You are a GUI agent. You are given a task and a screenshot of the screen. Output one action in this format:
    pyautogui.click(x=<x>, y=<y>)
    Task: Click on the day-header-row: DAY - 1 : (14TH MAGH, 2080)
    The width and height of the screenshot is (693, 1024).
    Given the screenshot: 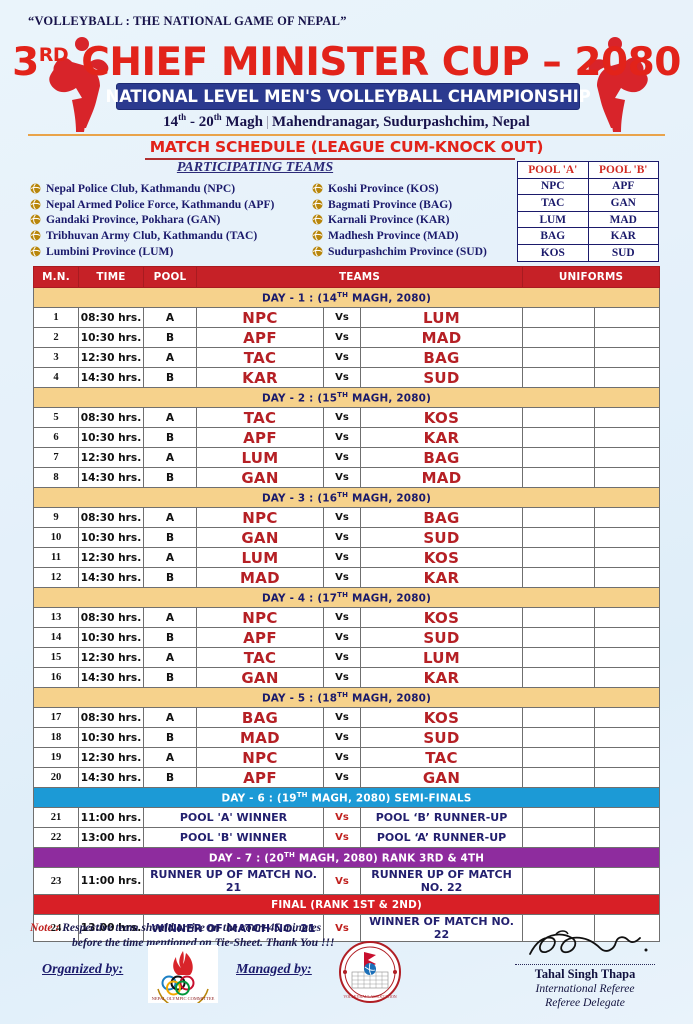 What is the action you would take?
    pyautogui.click(x=346, y=297)
    